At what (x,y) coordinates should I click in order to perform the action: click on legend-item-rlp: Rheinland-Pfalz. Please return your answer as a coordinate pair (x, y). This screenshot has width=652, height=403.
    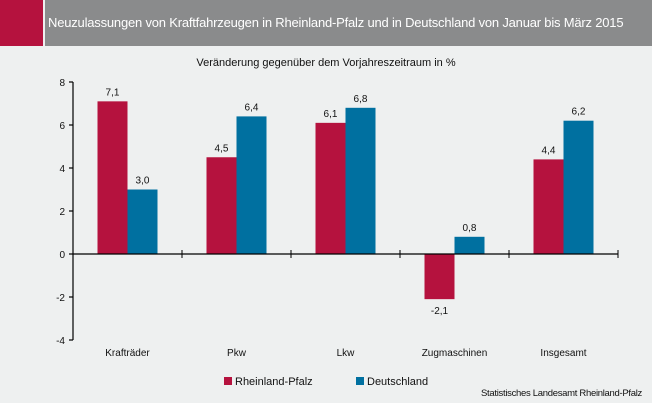
    Looking at the image, I should click on (268, 382).